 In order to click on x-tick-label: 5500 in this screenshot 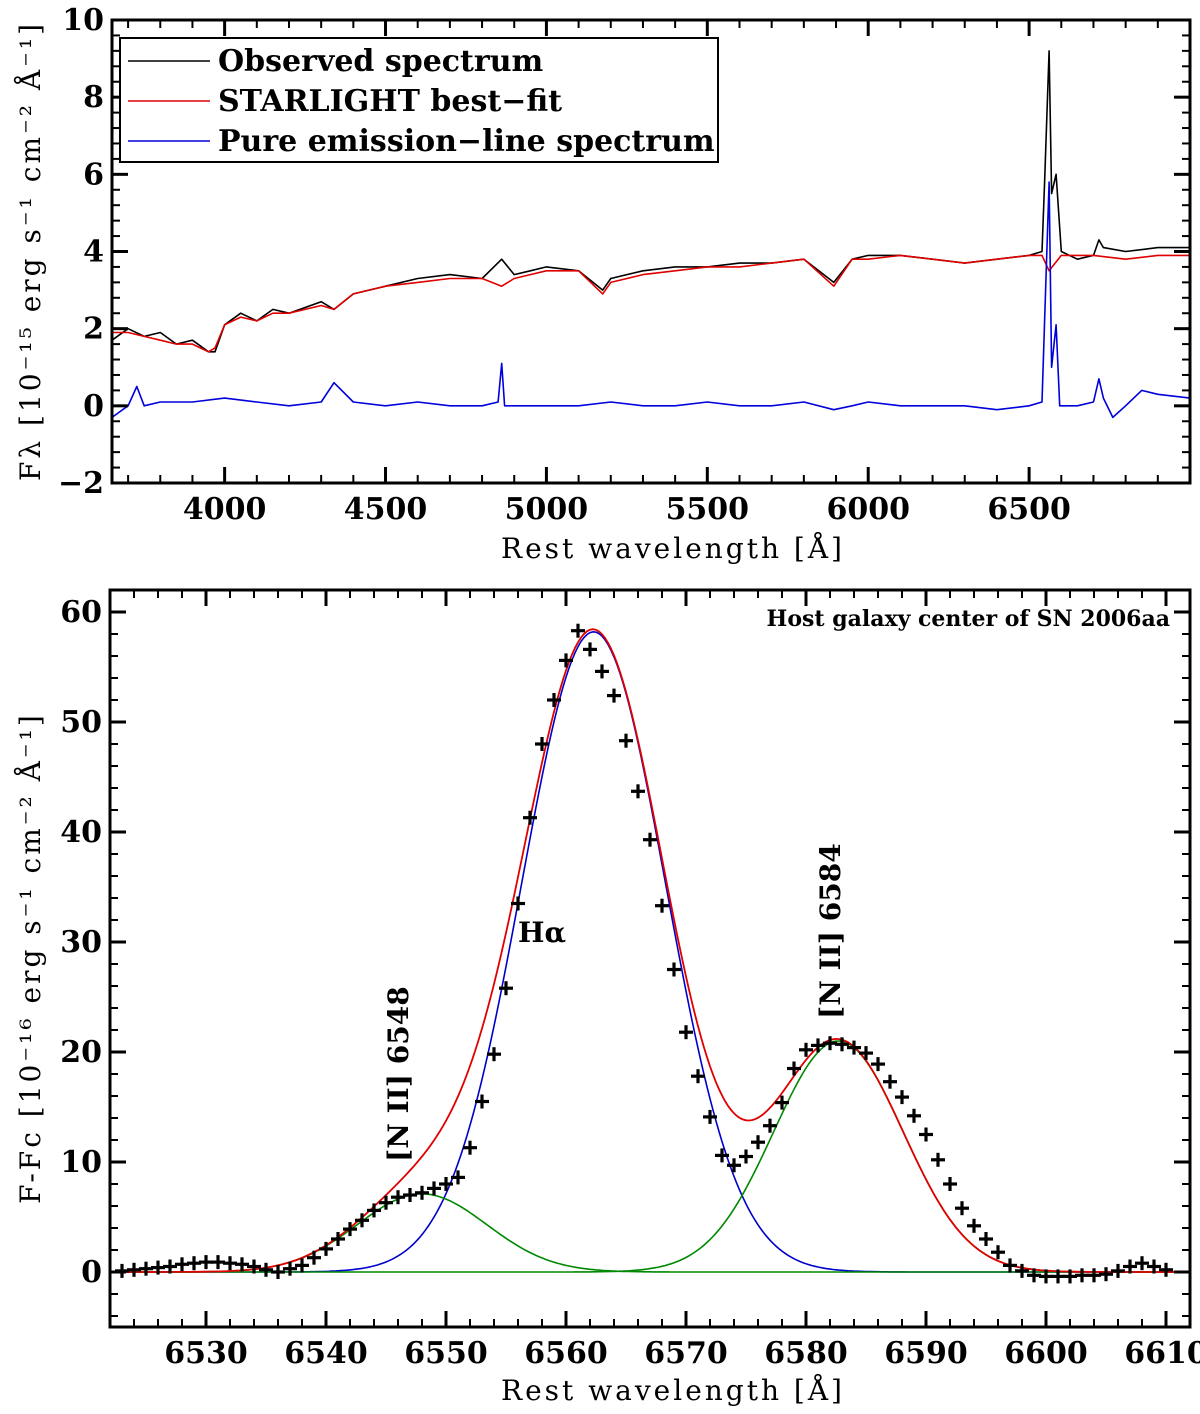, I will do `click(708, 509)`.